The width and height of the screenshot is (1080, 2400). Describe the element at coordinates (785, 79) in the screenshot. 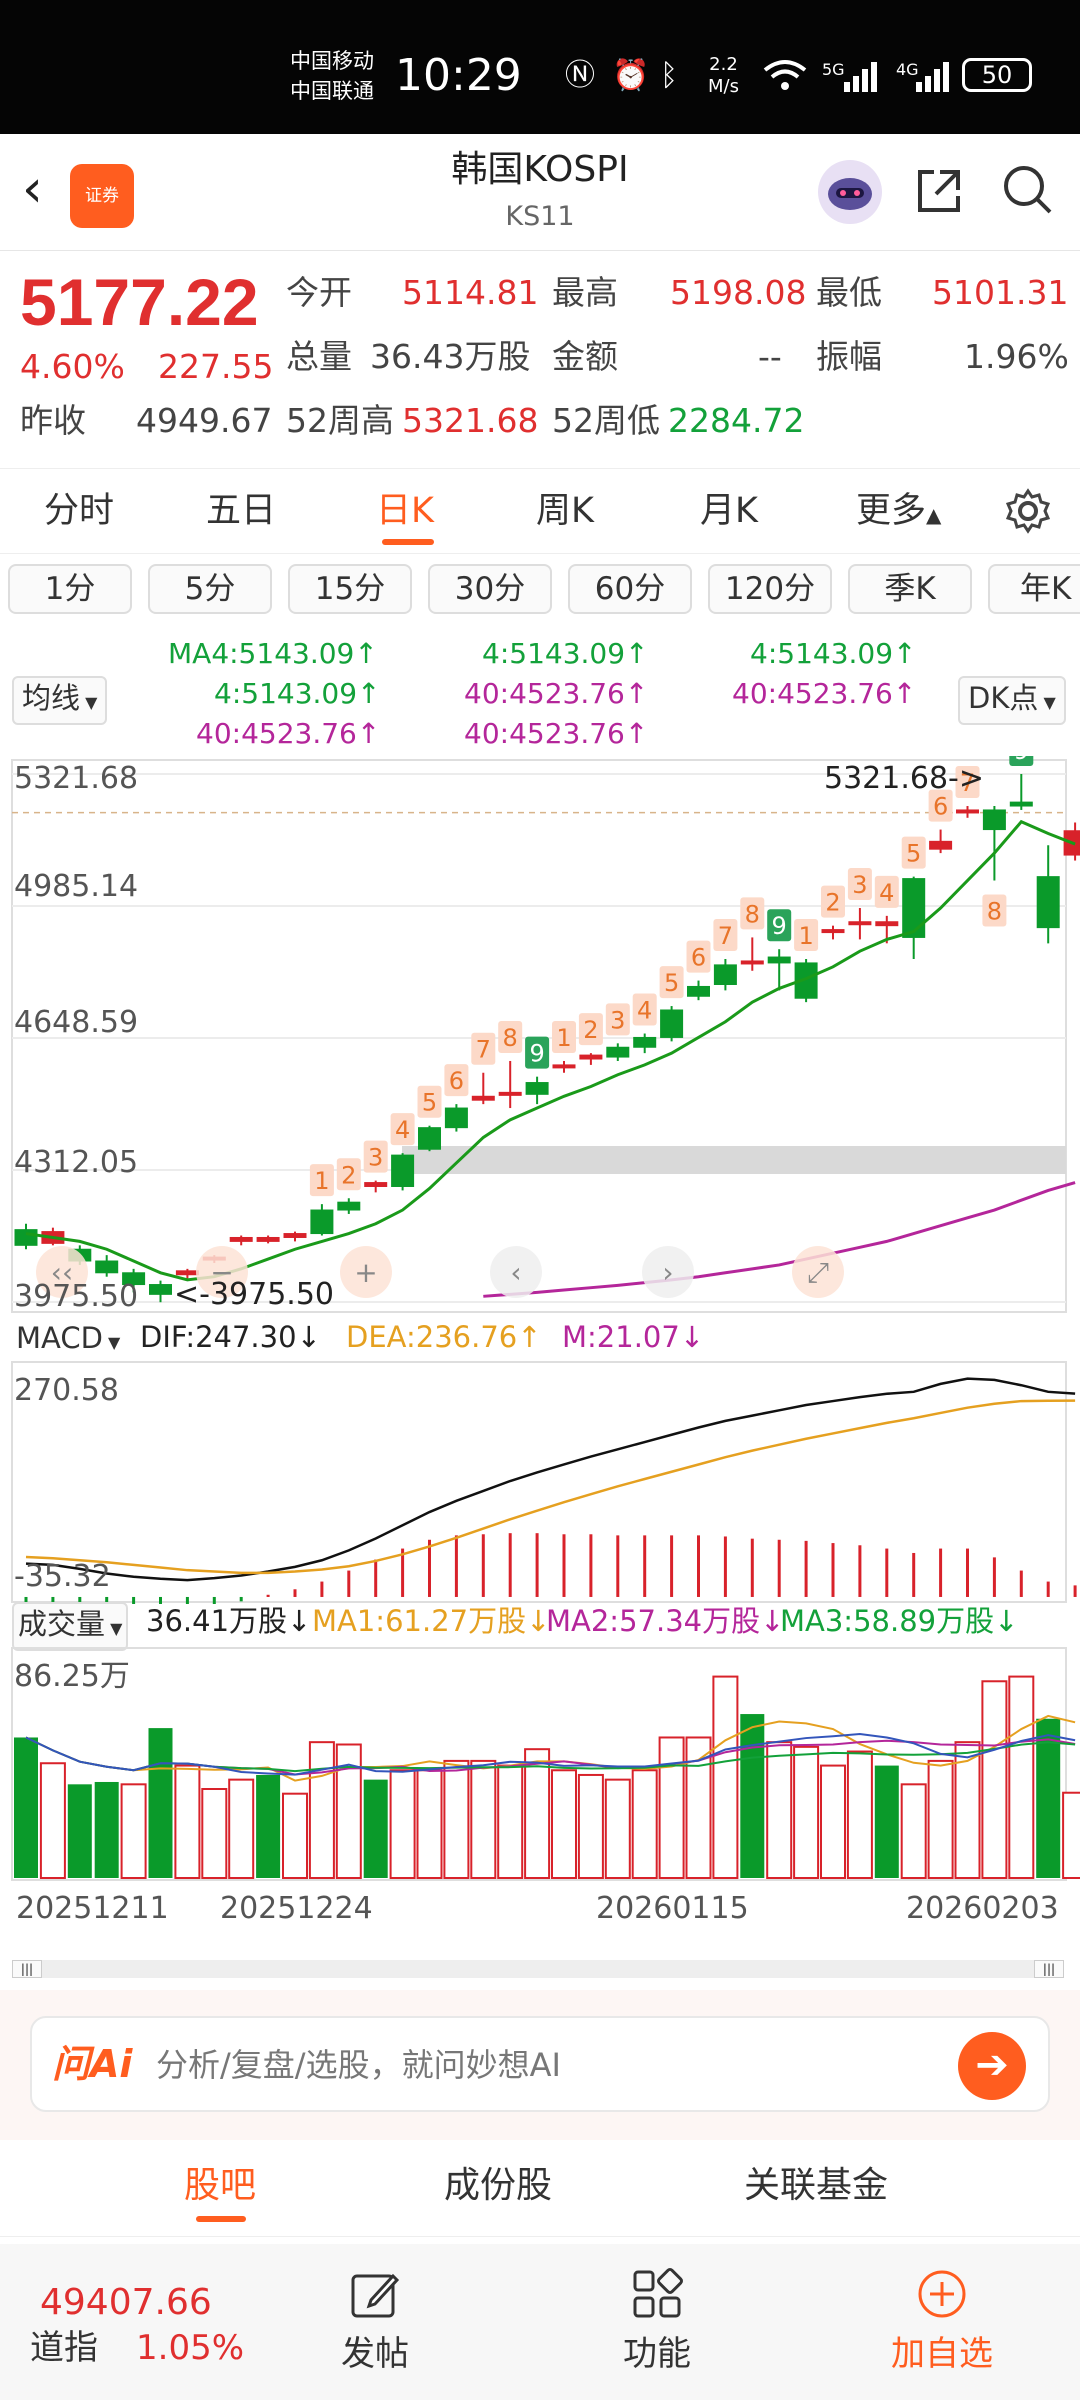

I see `wifi-icon` at that location.